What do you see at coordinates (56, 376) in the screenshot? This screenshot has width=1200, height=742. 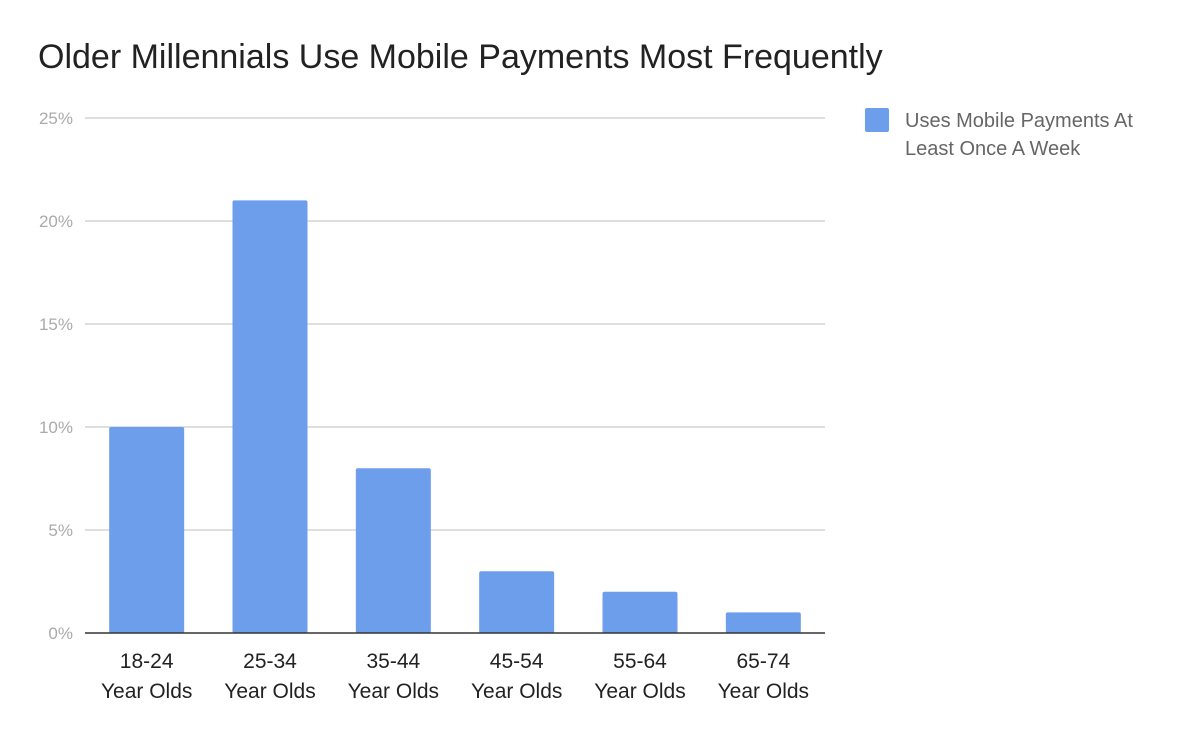 I see `y-axis-tick-labels: 0% 5% 10% 15% 20% 25%` at bounding box center [56, 376].